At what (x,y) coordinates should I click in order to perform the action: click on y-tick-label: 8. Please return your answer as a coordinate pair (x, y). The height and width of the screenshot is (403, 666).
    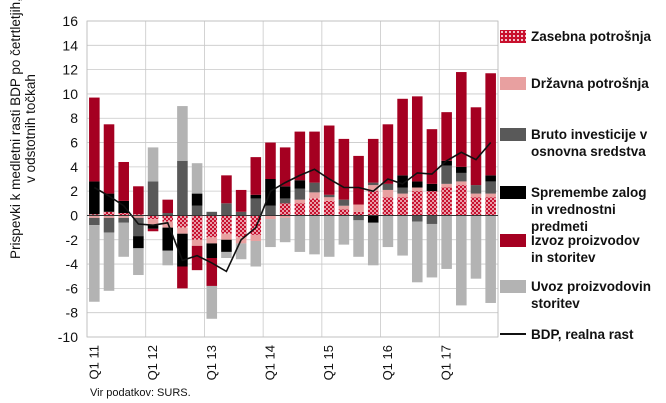
    Looking at the image, I should click on (74, 118).